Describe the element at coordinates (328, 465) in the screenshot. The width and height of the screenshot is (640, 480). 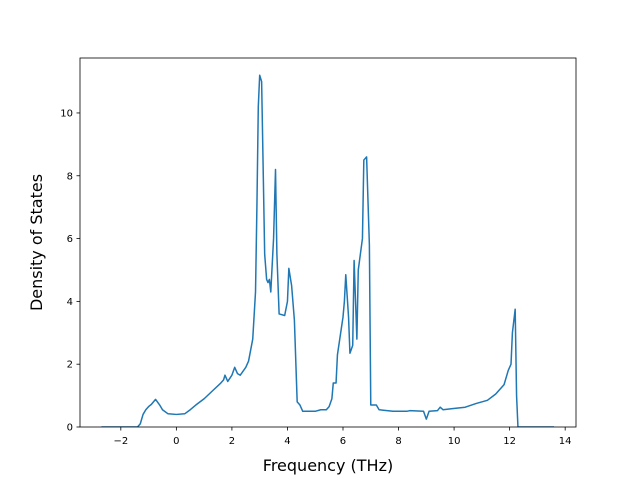
I see `x-axis-label: Frequency (THz)` at that location.